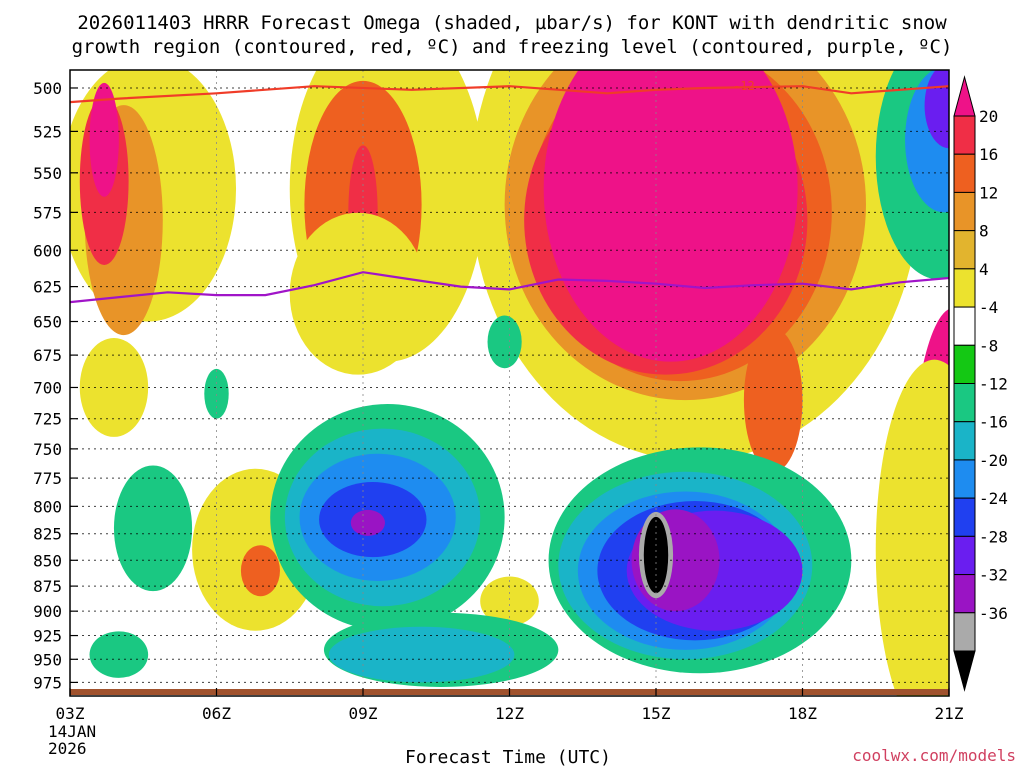 The height and width of the screenshot is (768, 1024). What do you see at coordinates (509, 601) in the screenshot?
I see `omega-region-yellow-12z-low` at bounding box center [509, 601].